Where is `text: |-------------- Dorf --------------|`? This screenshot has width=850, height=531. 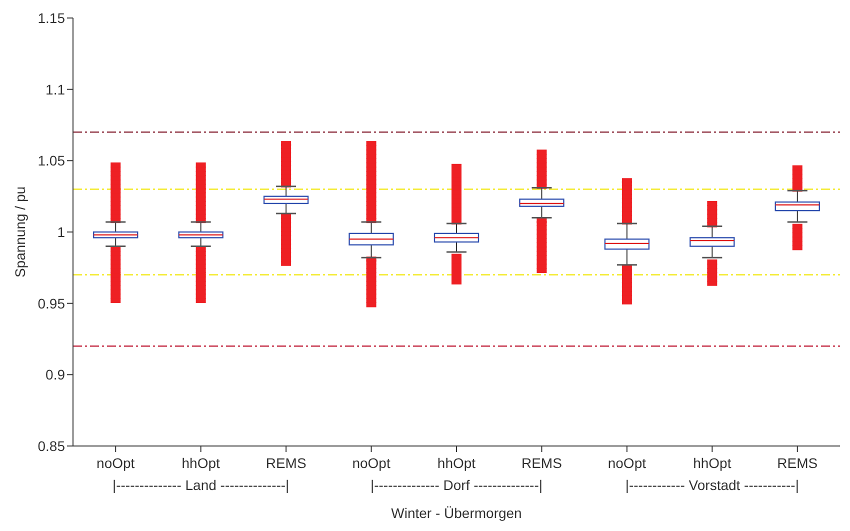
text: |-------------- Dorf --------------| is located at coordinates (456, 485).